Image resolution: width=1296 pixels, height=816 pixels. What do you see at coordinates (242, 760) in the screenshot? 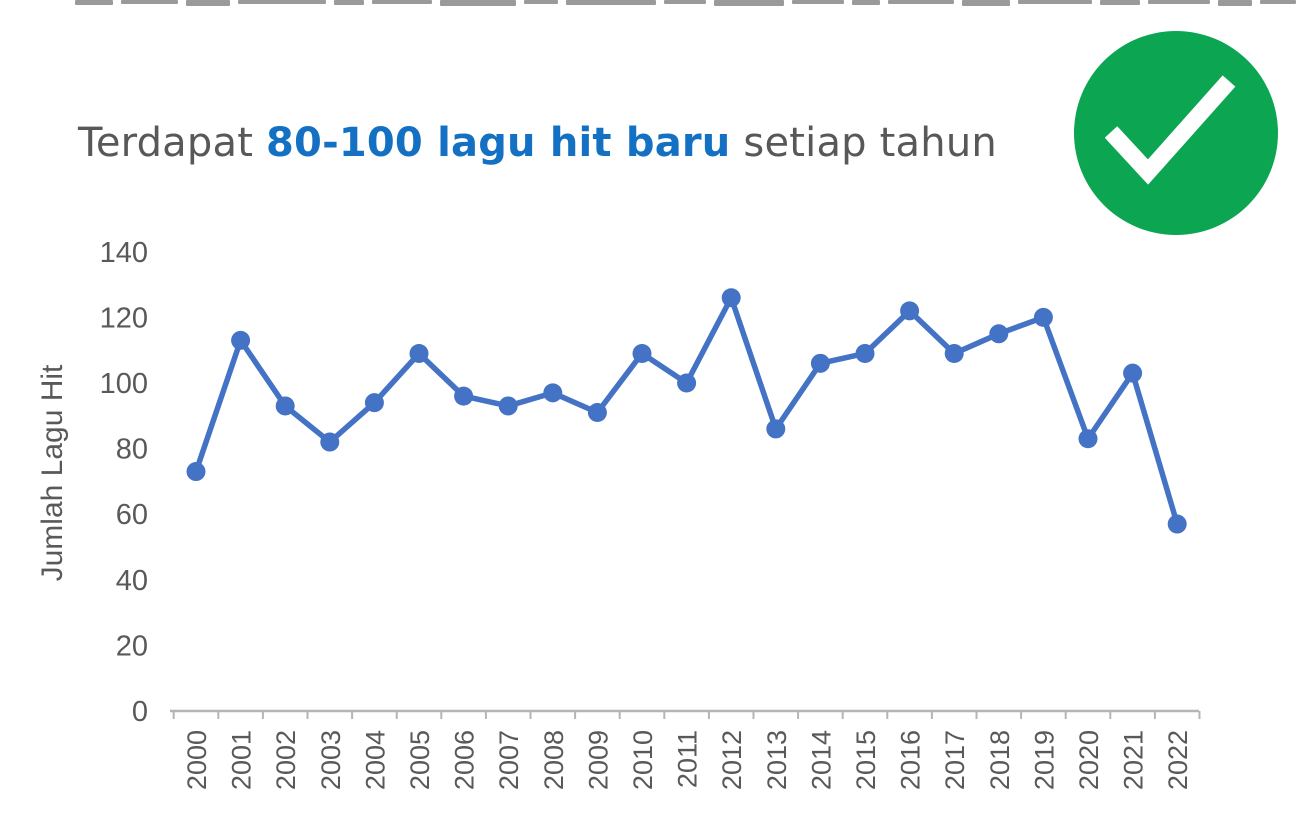
I see `x-tick-label: 2001` at bounding box center [242, 760].